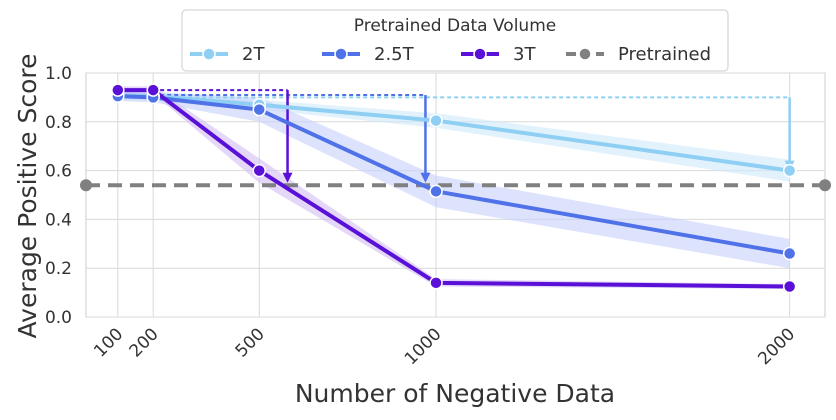  I want to click on legend-label: Pretrained, so click(664, 54).